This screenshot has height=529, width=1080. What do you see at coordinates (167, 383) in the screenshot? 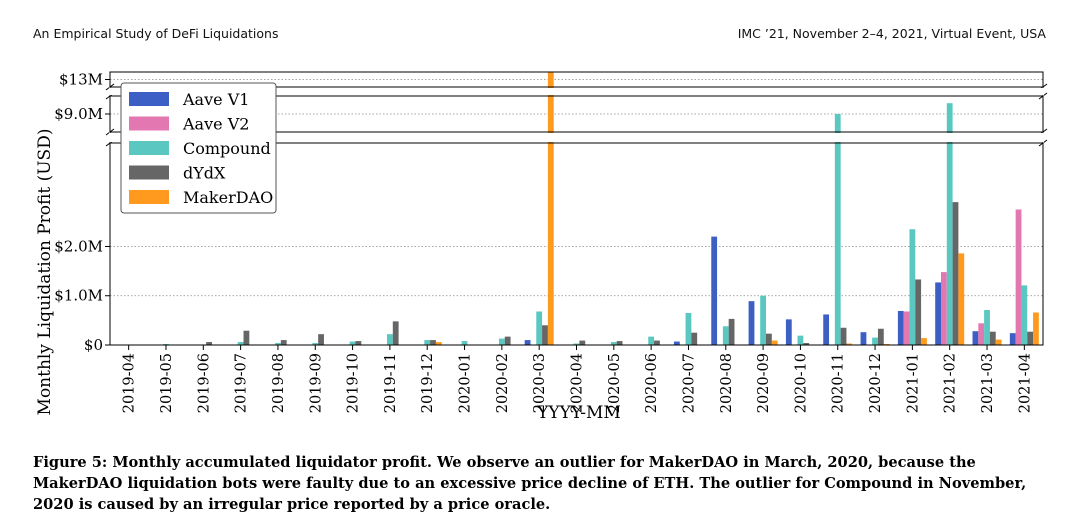
I see `x-tick-label: 2019-05` at bounding box center [167, 383].